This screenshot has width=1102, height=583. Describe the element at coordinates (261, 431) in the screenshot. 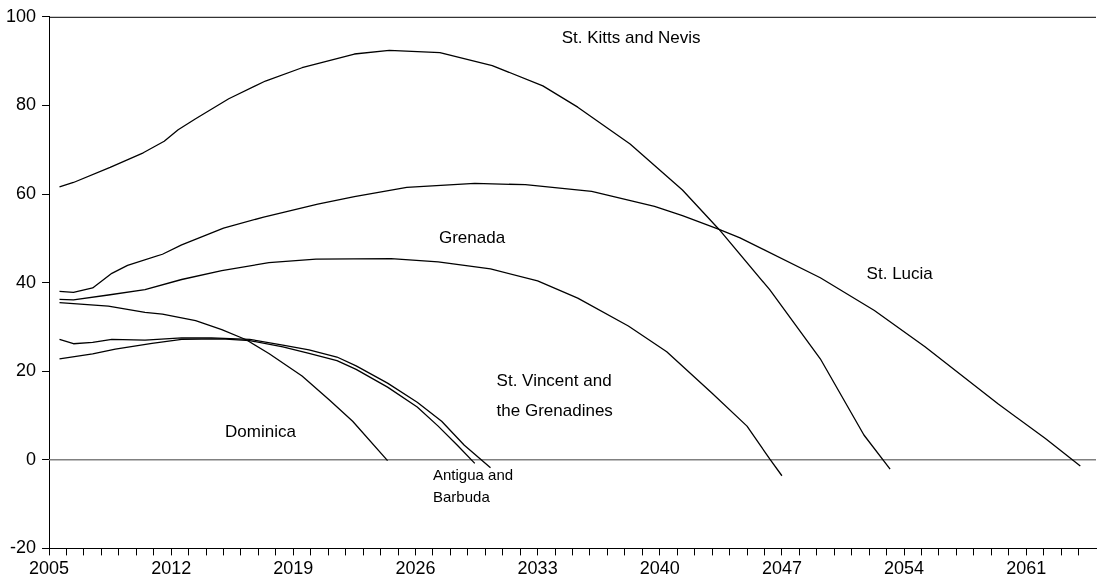

I see `text: Dominica` at that location.